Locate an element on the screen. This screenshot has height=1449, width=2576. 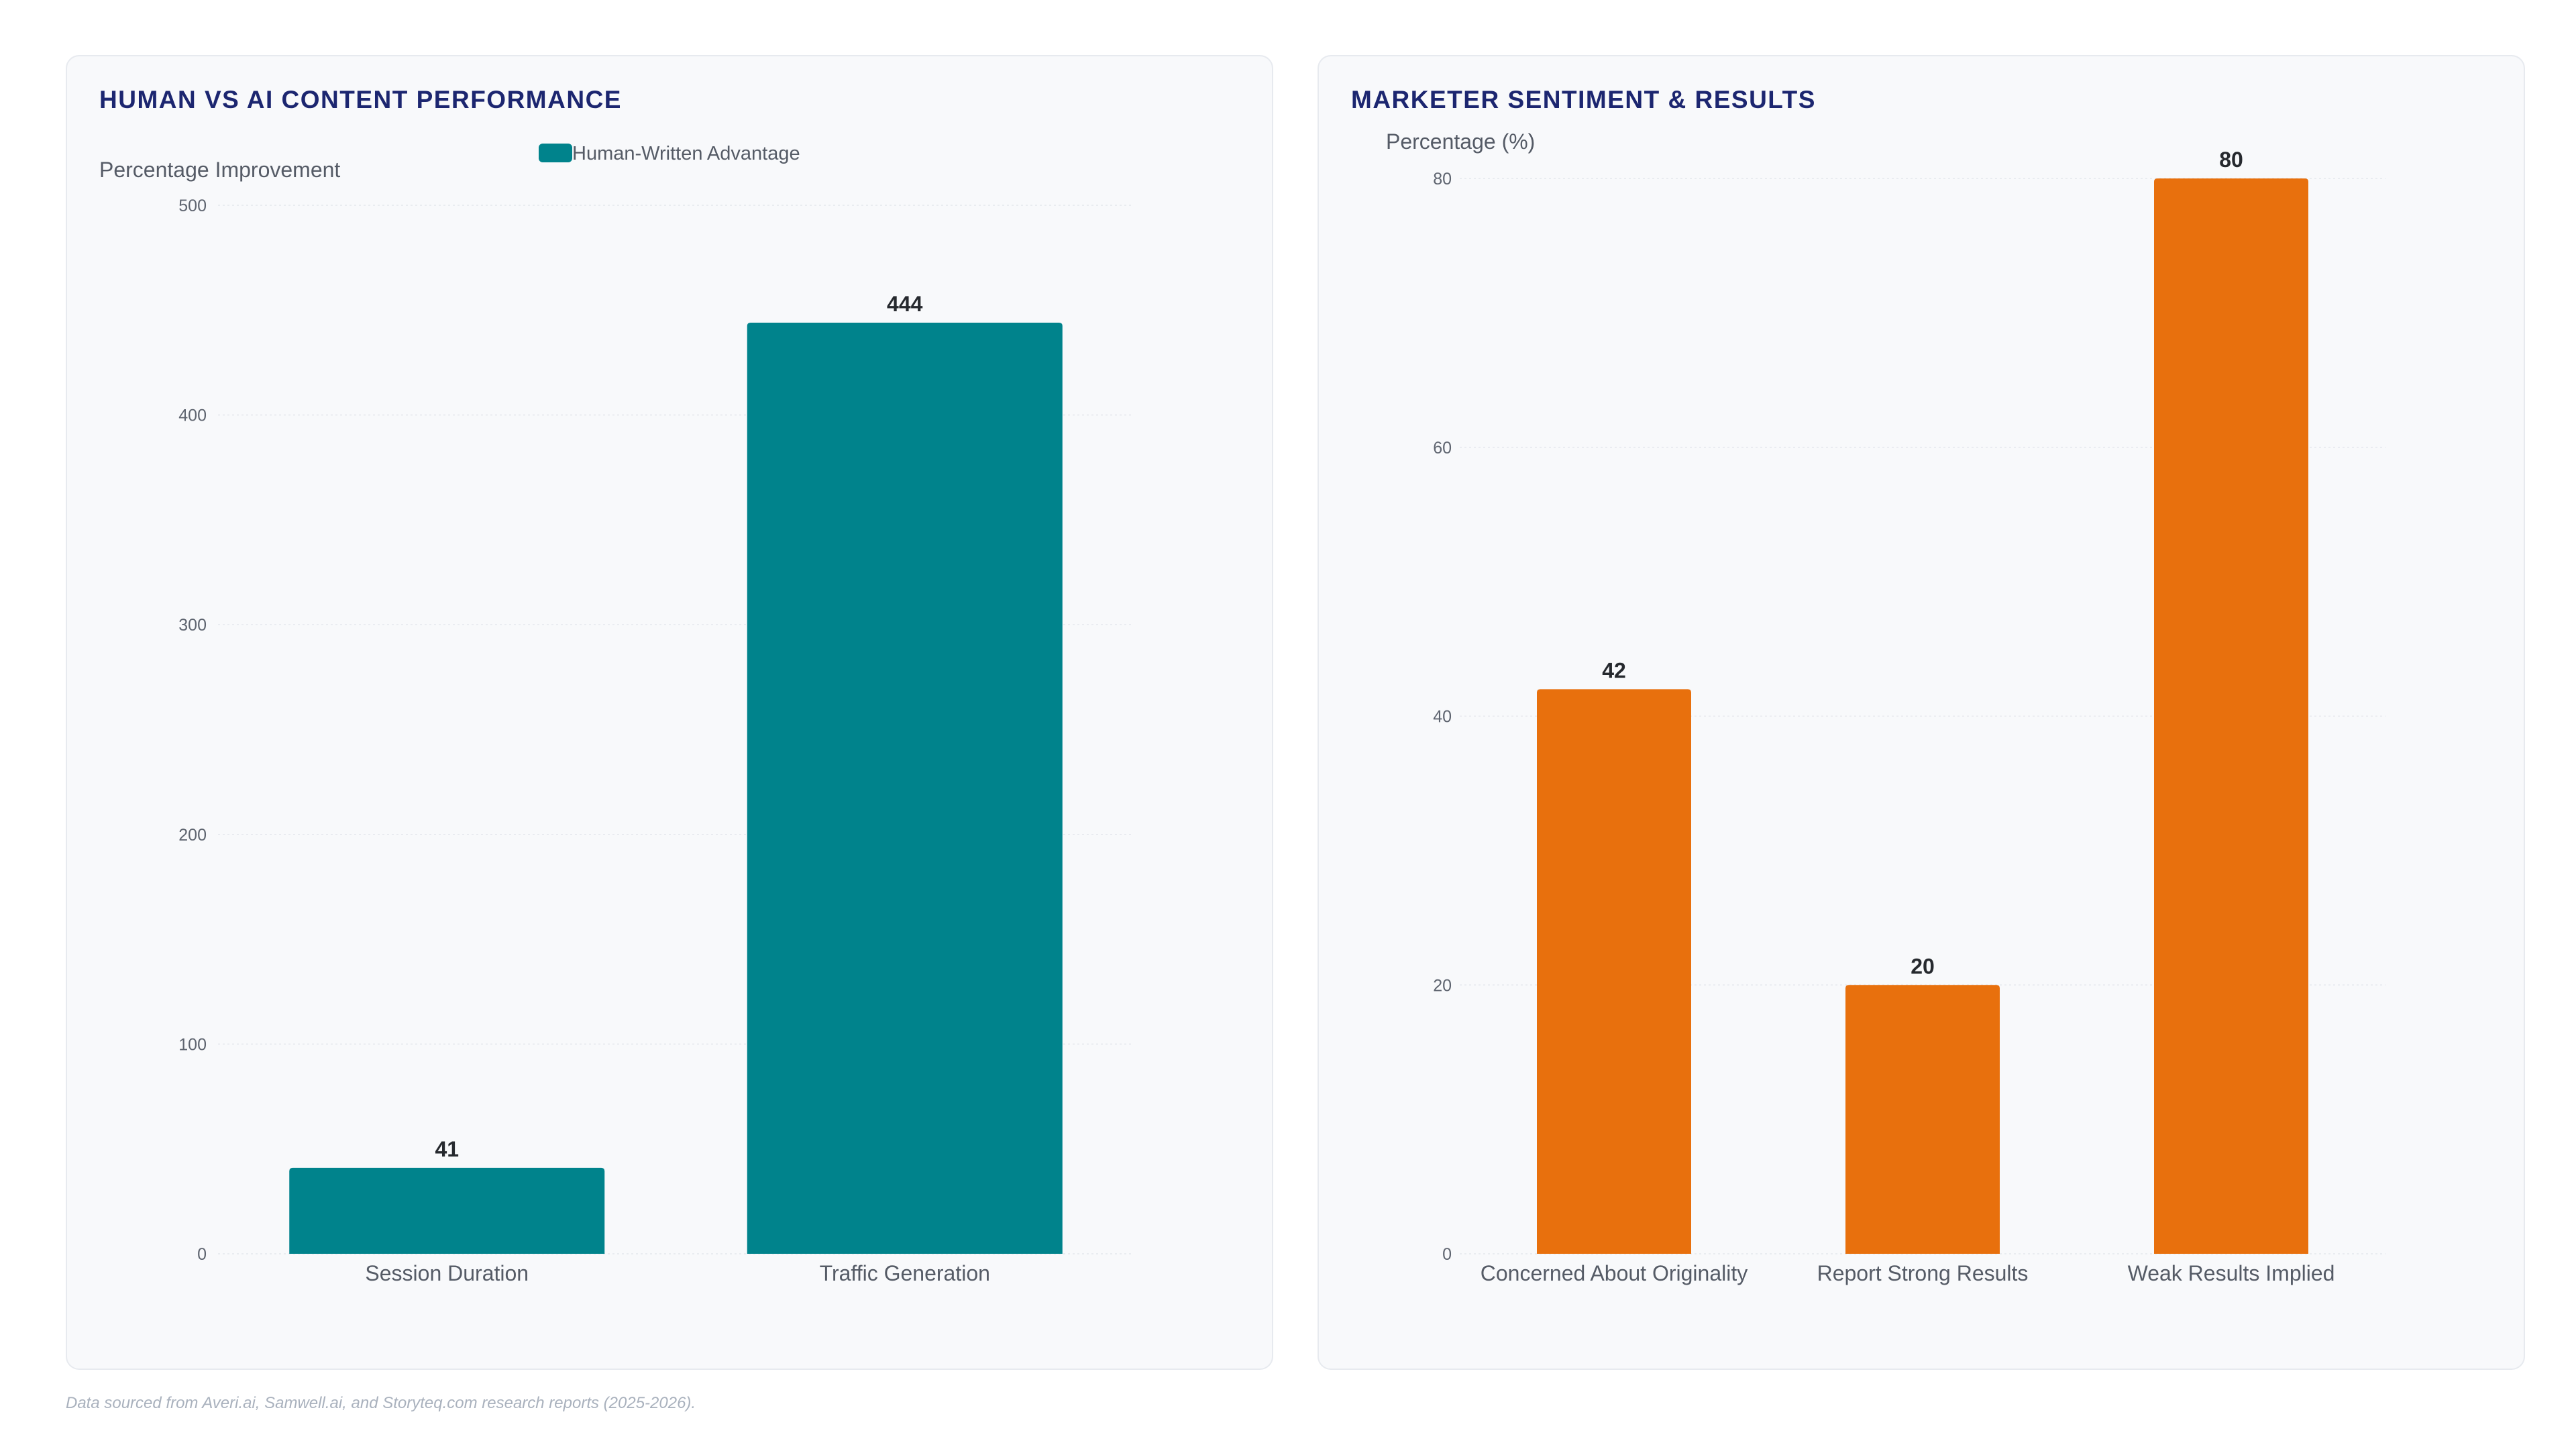
y-tick-label: 20 is located at coordinates (1442, 985).